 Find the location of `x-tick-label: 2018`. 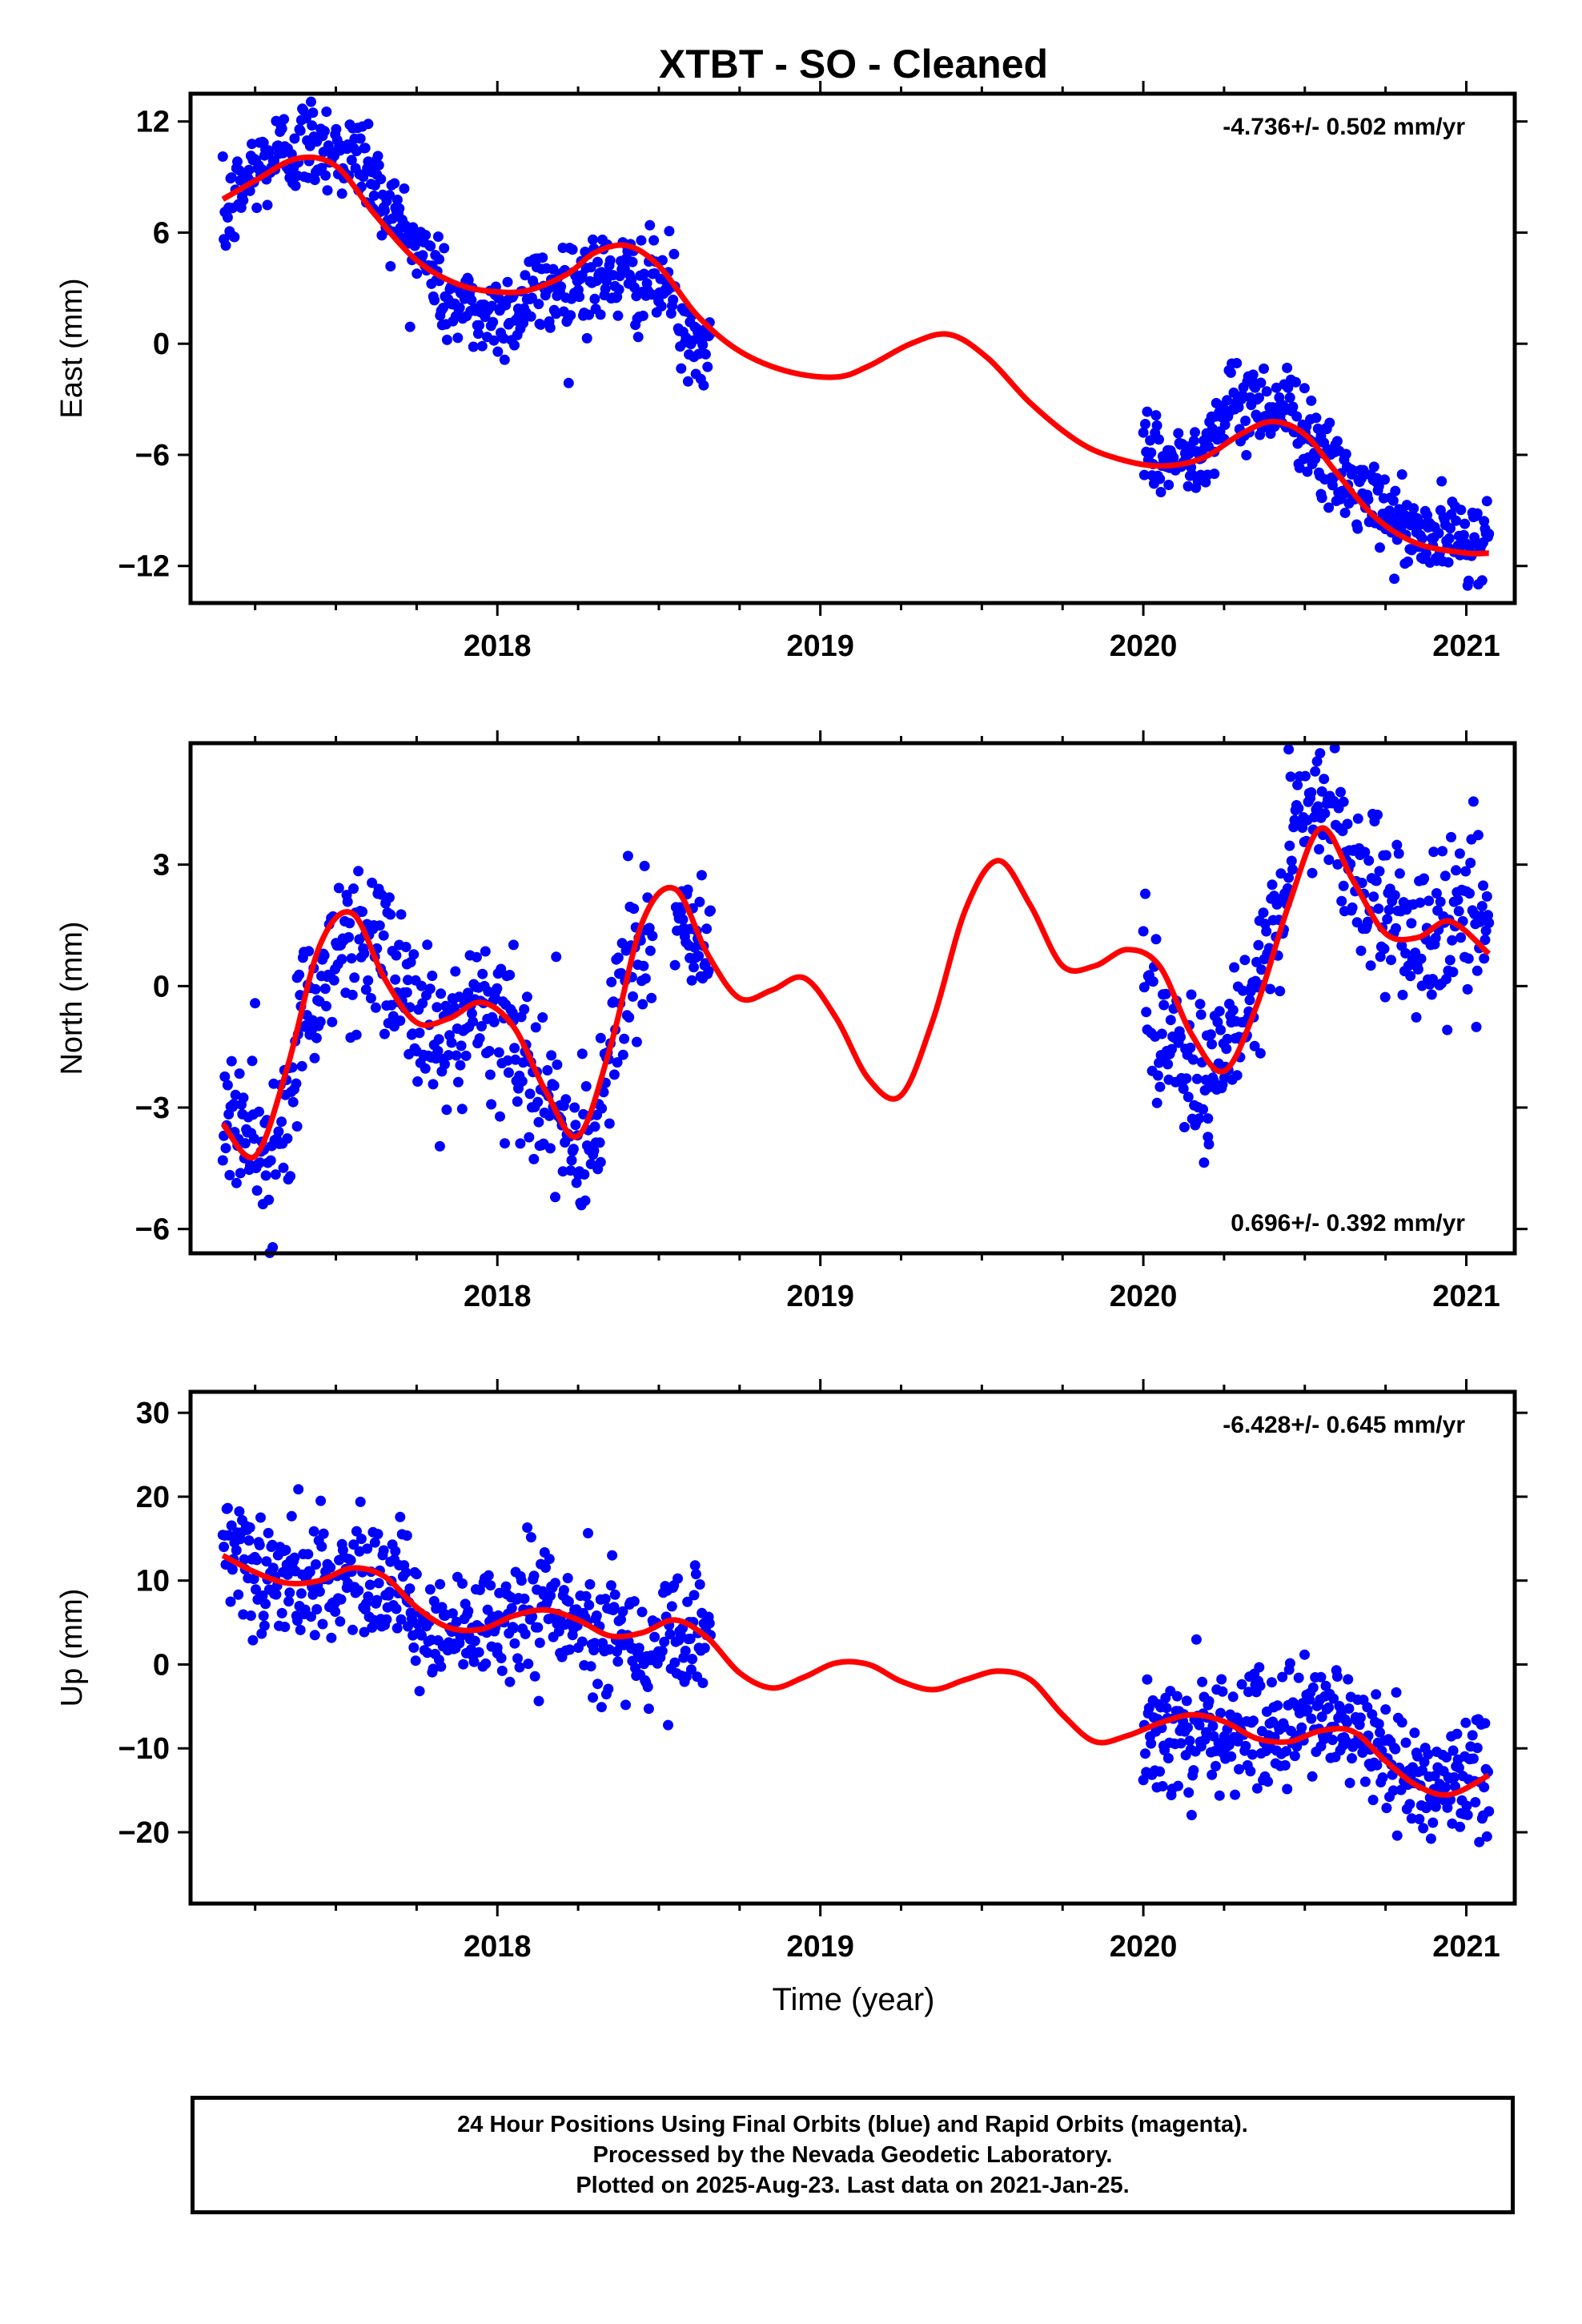

x-tick-label: 2018 is located at coordinates (498, 1296).